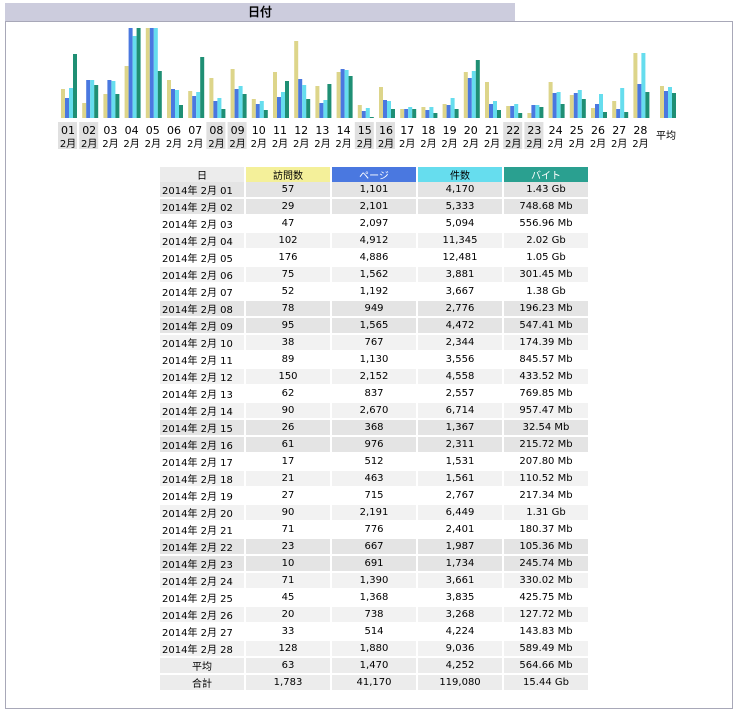 Image resolution: width=739 pixels, height=717 pixels. What do you see at coordinates (556, 130) in the screenshot?
I see `x-tick-day: 24` at bounding box center [556, 130].